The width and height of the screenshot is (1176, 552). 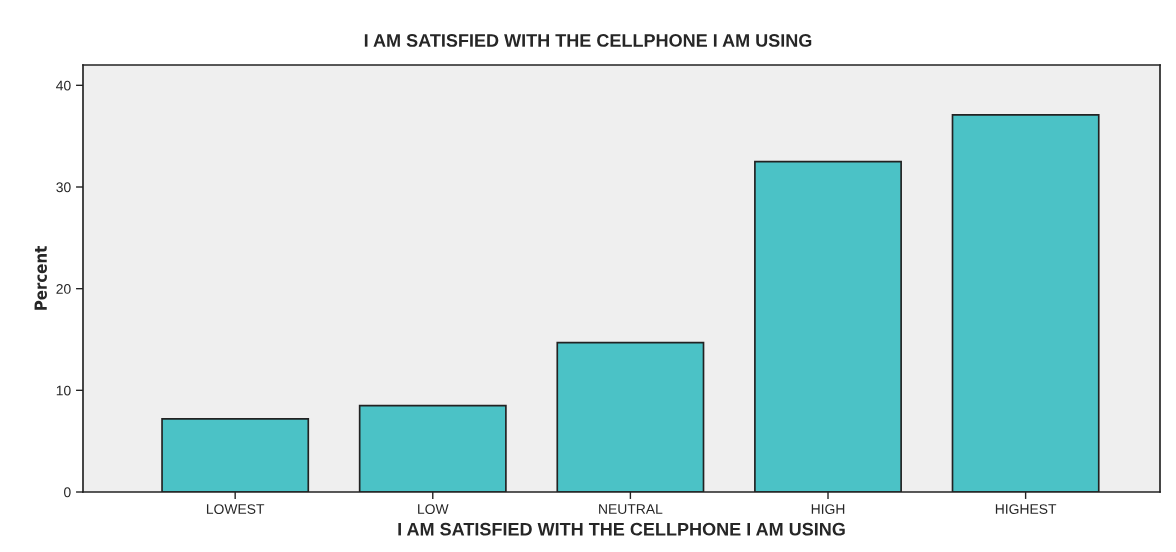 What do you see at coordinates (63, 289) in the screenshot?
I see `y-tick-label: 20` at bounding box center [63, 289].